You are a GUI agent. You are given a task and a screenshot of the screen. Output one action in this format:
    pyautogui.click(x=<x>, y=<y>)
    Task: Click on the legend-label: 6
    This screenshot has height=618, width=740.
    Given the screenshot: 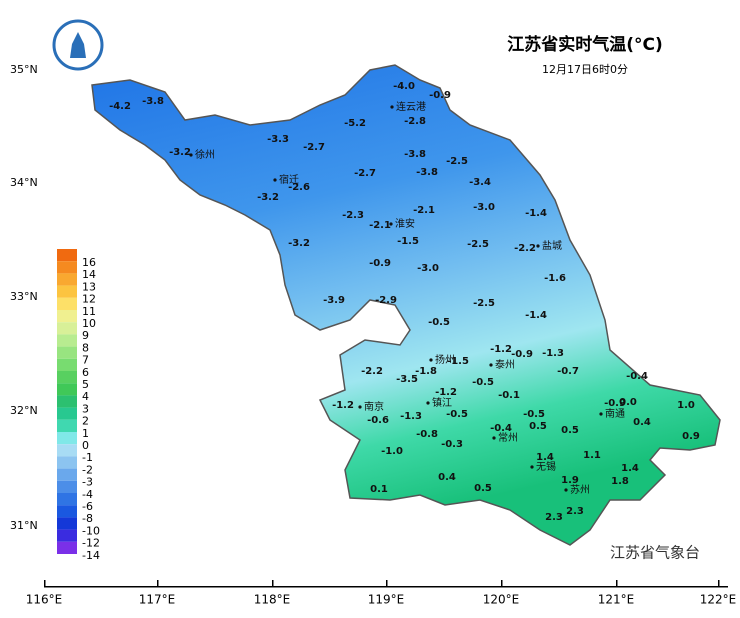 What is the action you would take?
    pyautogui.click(x=85, y=372)
    